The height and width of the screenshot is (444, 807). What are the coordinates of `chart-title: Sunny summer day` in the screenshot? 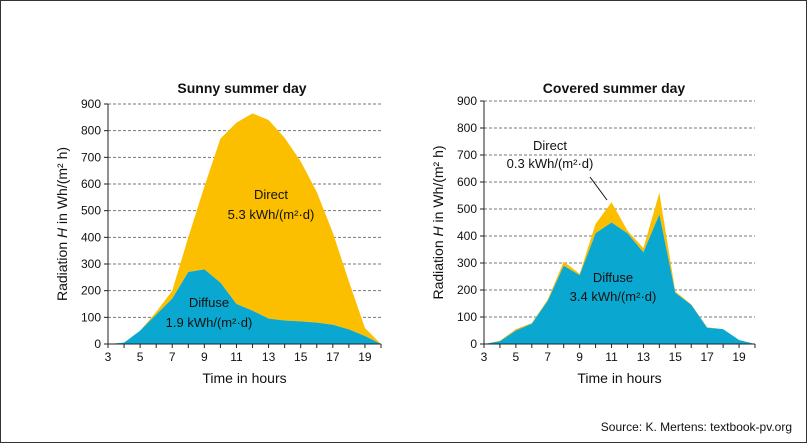 It's located at (241, 88).